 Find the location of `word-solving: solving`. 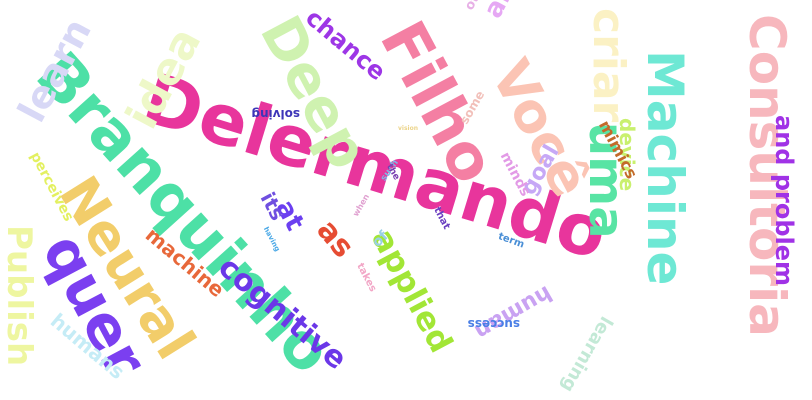

word-solving: solving is located at coordinates (275, 114).